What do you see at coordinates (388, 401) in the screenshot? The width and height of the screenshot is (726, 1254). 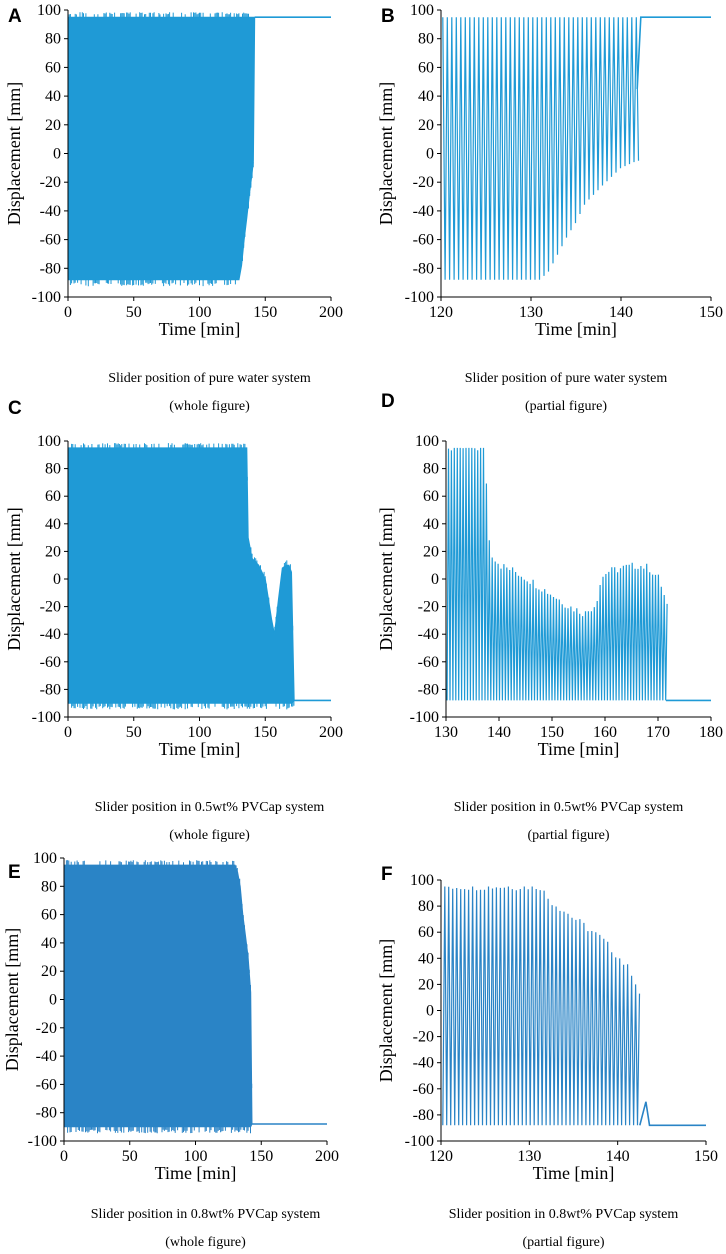 I see `panel-letter-d: D` at bounding box center [388, 401].